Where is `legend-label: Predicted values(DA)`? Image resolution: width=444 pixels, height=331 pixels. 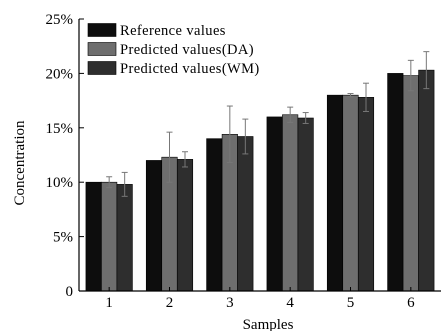 legend-label: Predicted values(DA) is located at coordinates (187, 50).